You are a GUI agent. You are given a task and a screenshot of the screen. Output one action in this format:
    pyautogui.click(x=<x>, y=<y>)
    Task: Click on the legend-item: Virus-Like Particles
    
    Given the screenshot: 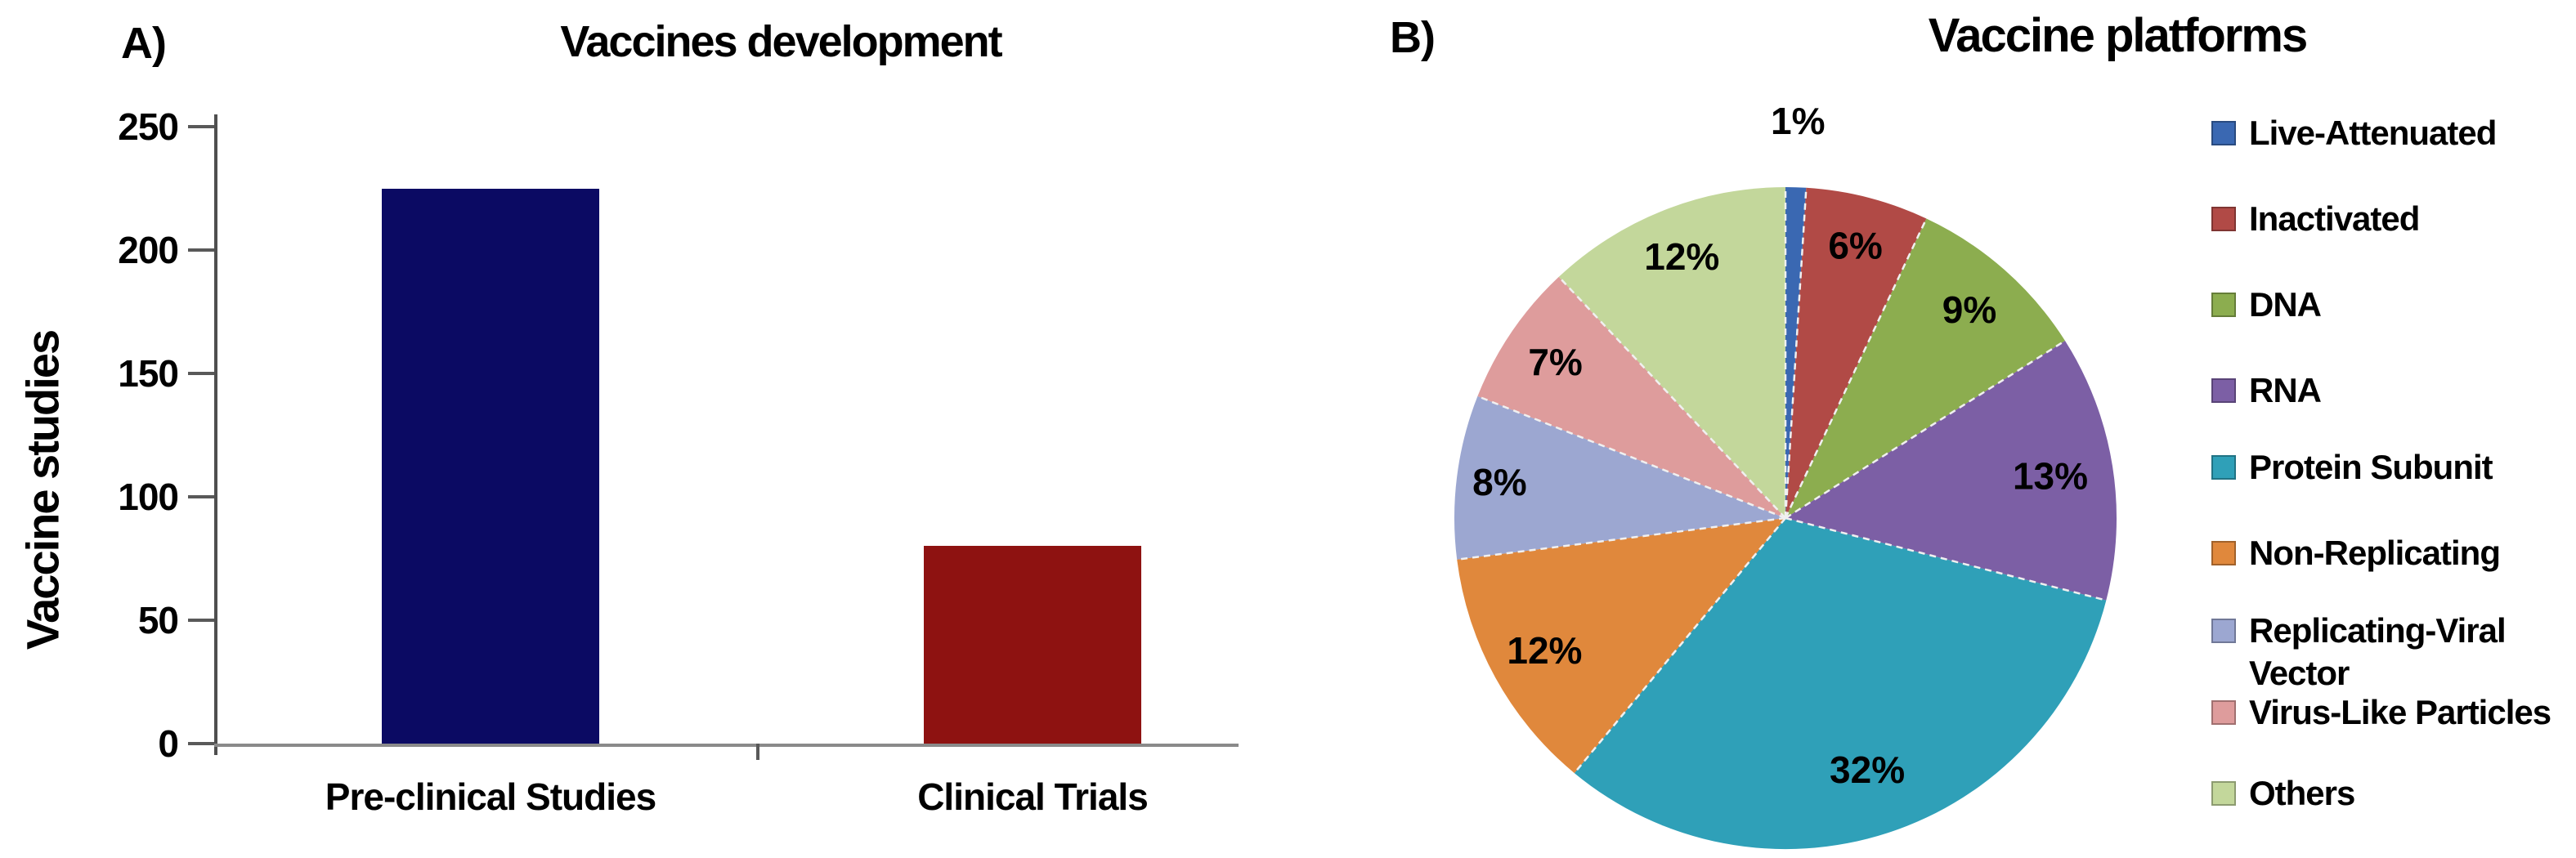 What is the action you would take?
    pyautogui.click(x=2391, y=712)
    